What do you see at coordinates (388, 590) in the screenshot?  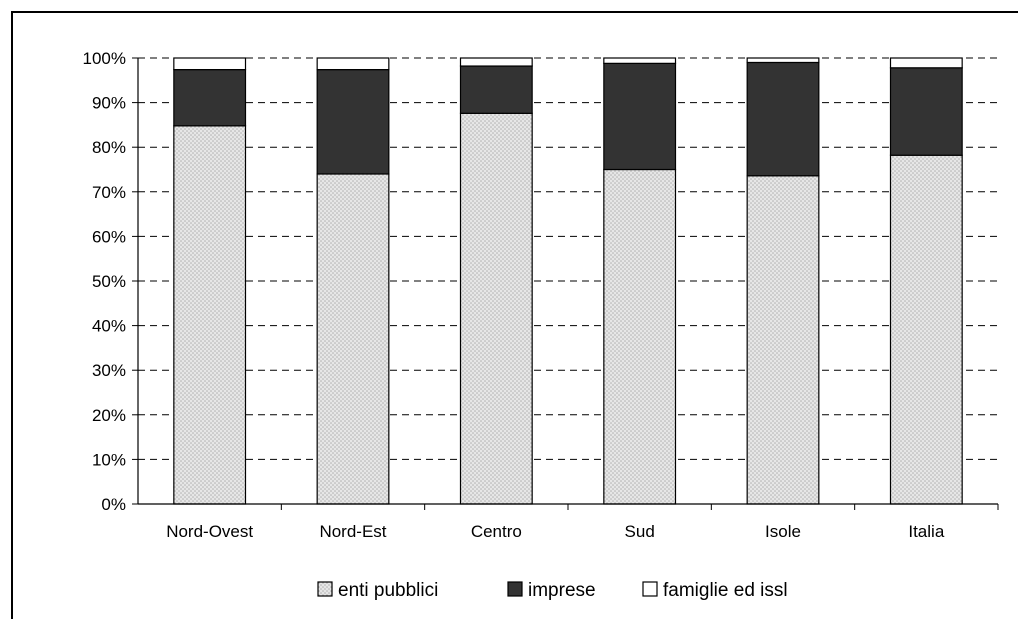 I see `legend-label: enti pubblici` at bounding box center [388, 590].